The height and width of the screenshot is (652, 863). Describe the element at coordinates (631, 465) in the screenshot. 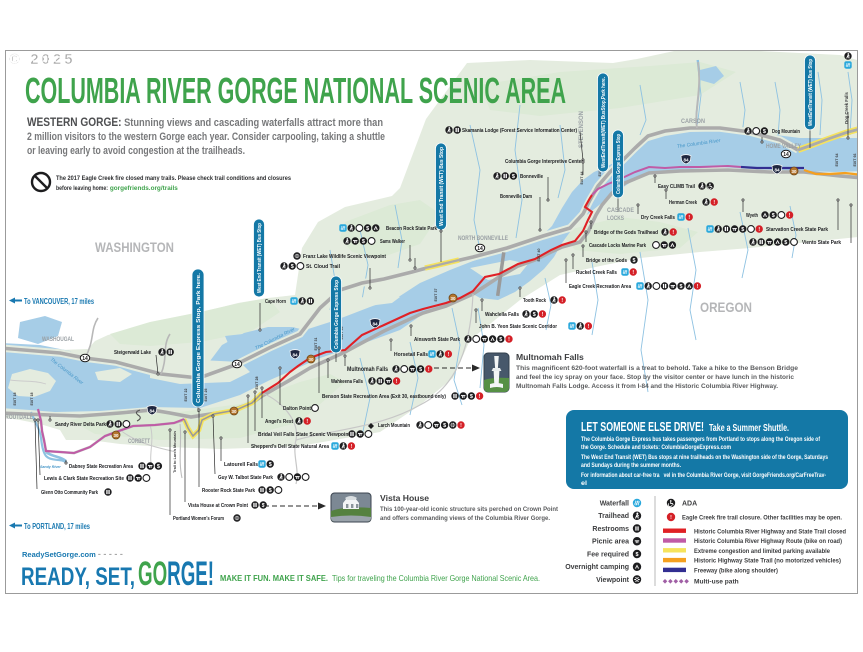

I see `svg-text:and Sundays during the summer: and Sundays during the summer months.` at that location.